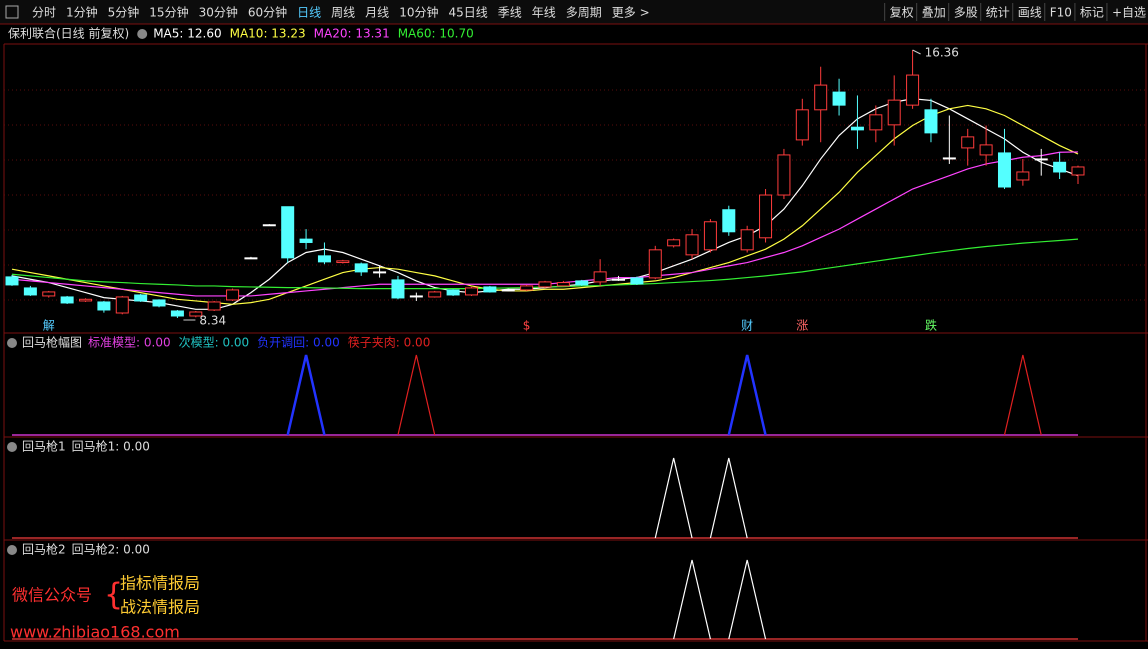 The image size is (1148, 649). I want to click on tool-button: 多股, so click(966, 13).